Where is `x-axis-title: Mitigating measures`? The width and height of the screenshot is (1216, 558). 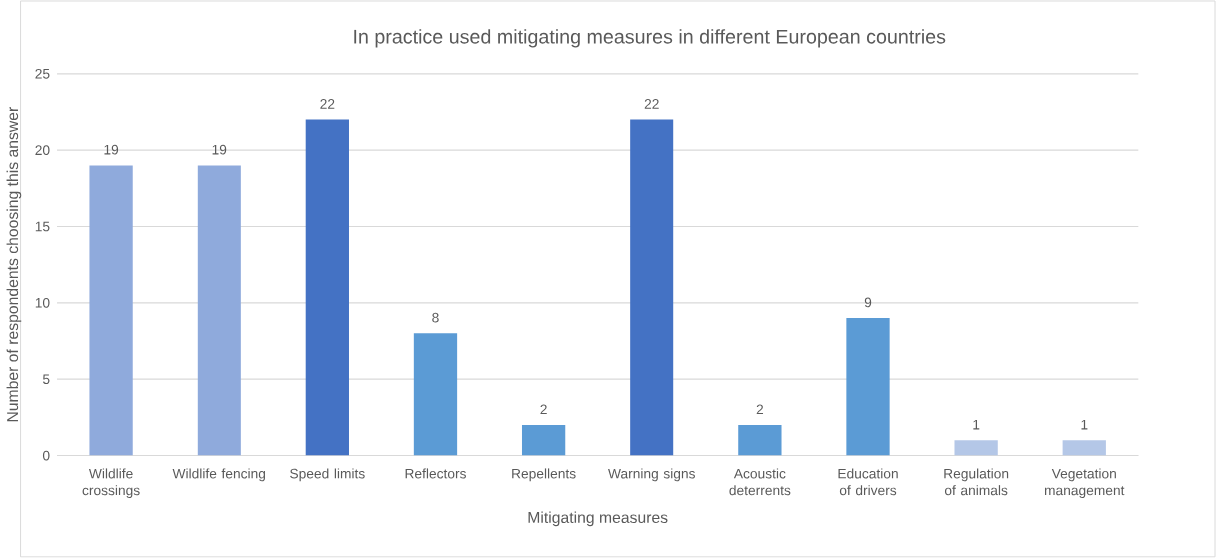 x-axis-title: Mitigating measures is located at coordinates (598, 519).